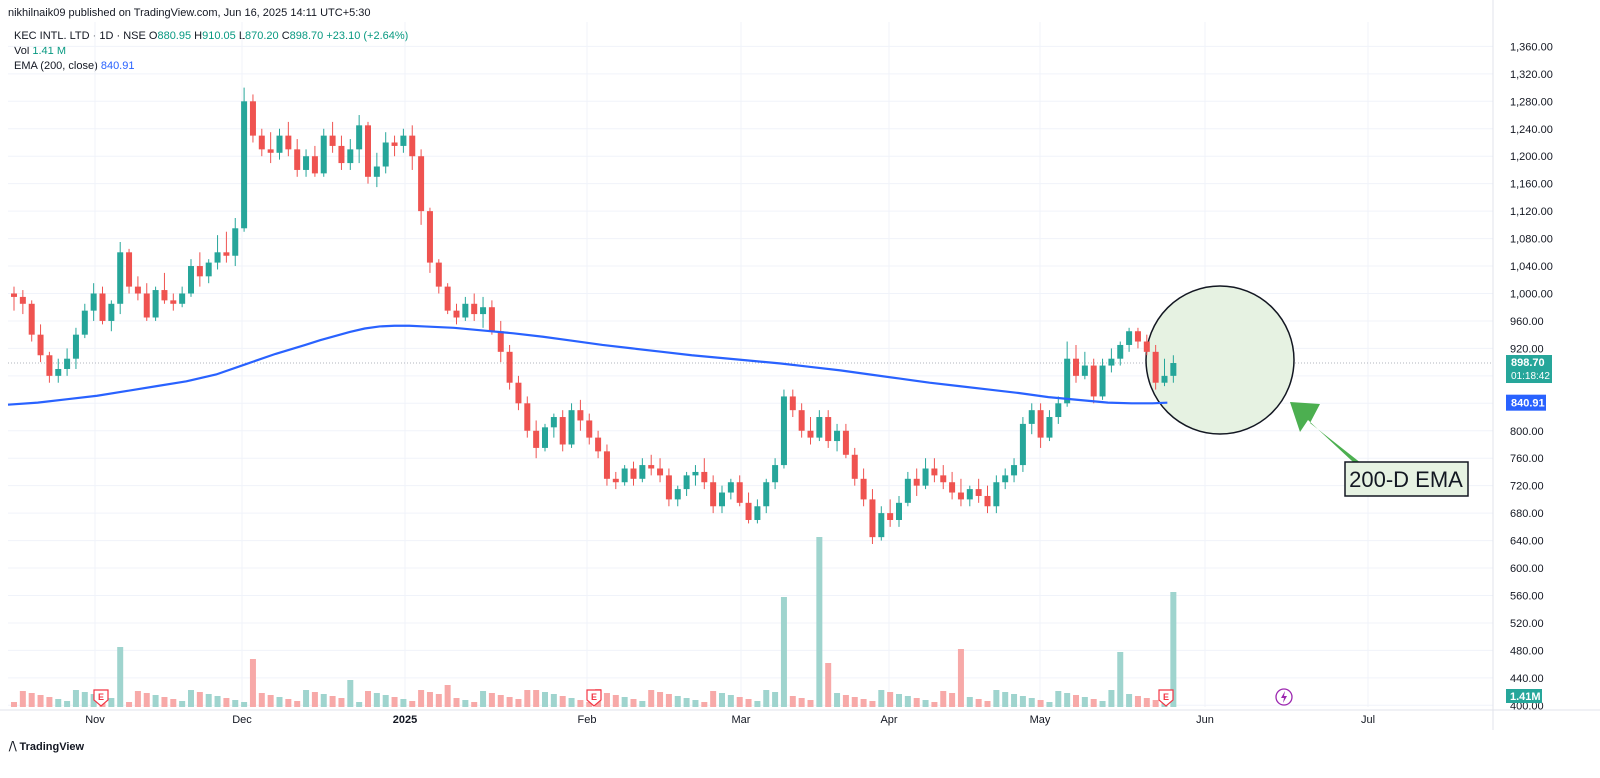  What do you see at coordinates (13, 747) in the screenshot?
I see `tradingview-icon: ⧸⧹` at bounding box center [13, 747].